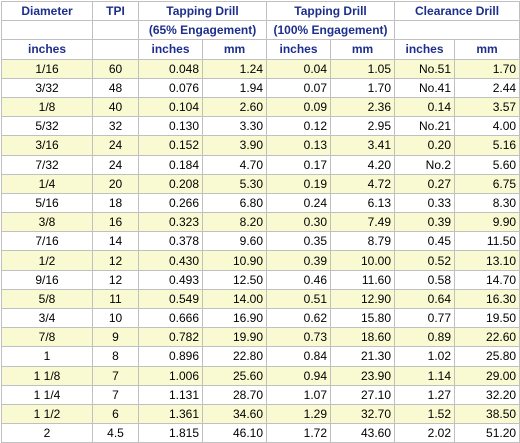 This screenshot has height=443, width=520. I want to click on cell-tap65-in: 0.266, so click(170, 203).